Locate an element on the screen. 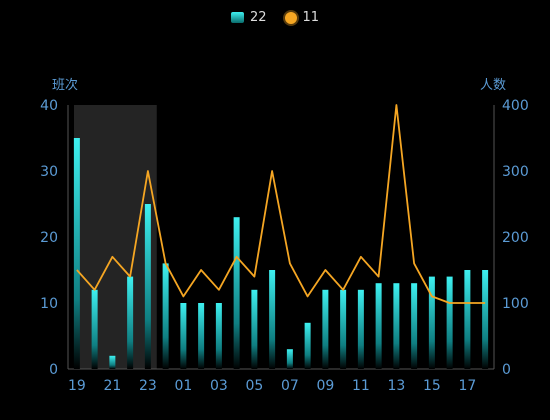  left-y-tick-label: 10 is located at coordinates (49, 304).